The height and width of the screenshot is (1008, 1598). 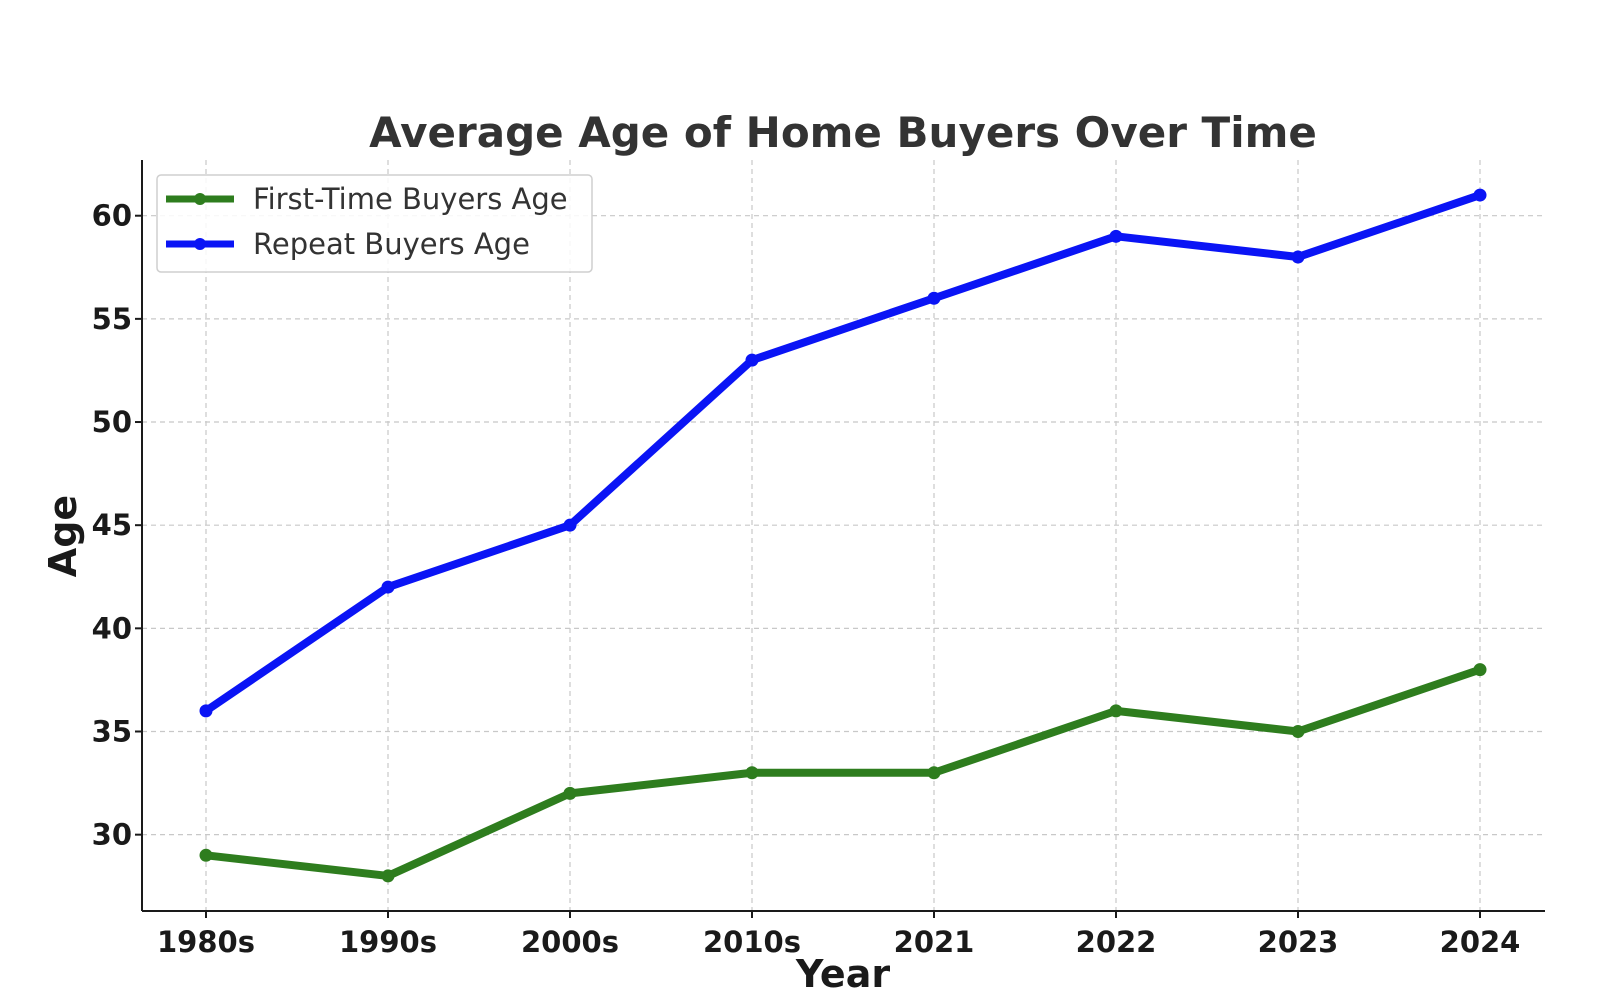 What do you see at coordinates (112, 422) in the screenshot?
I see `y-tick-label: 50` at bounding box center [112, 422].